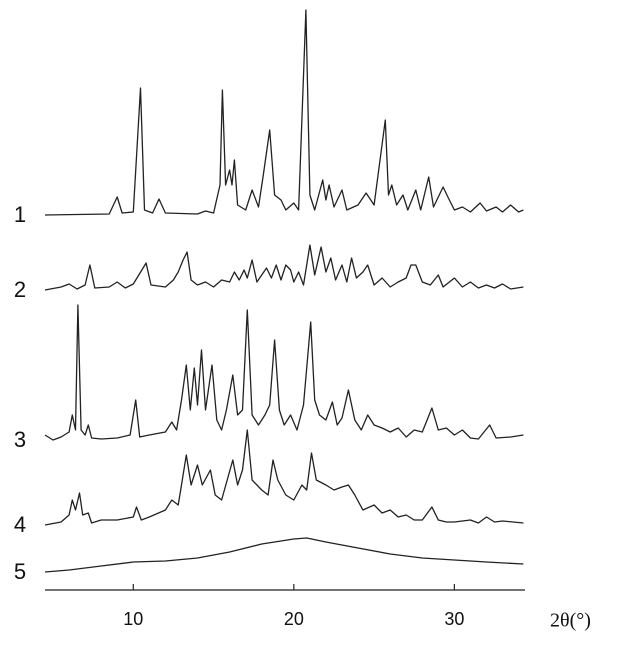 The image size is (626, 651). What do you see at coordinates (20, 439) in the screenshot?
I see `series-label: 3` at bounding box center [20, 439].